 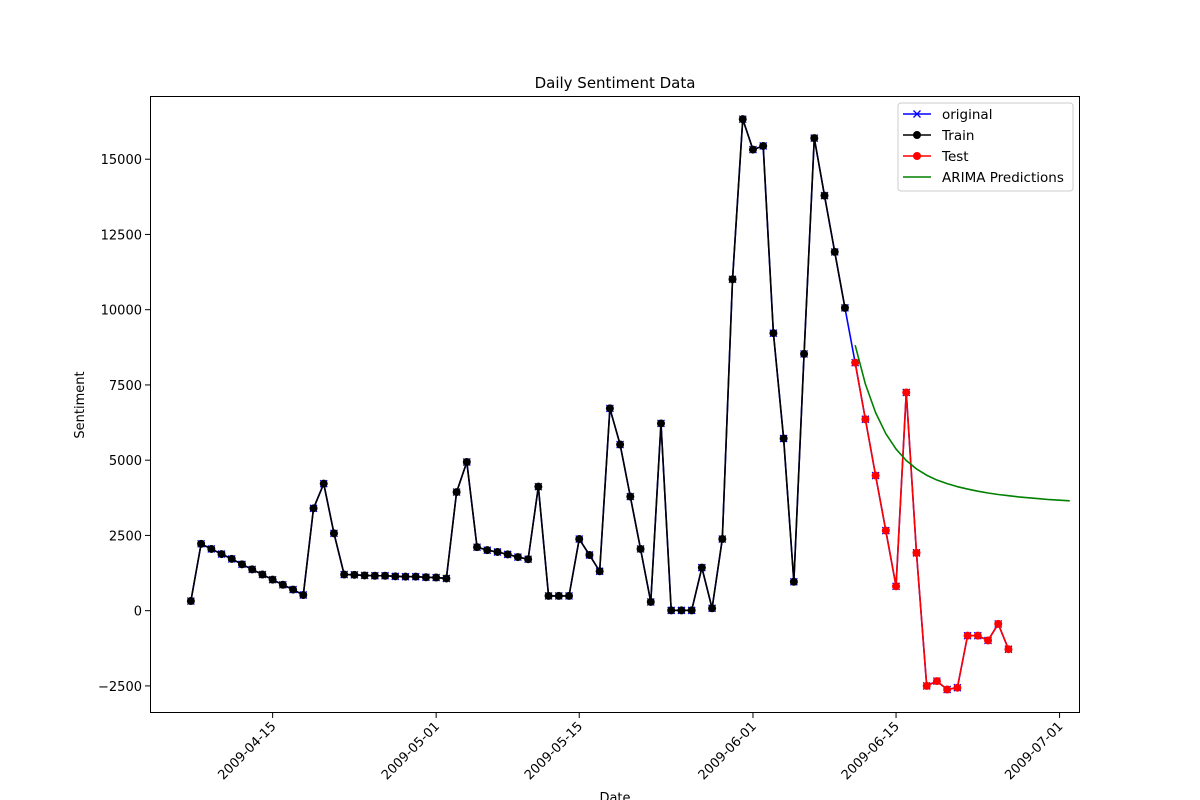 I want to click on legend-label-test: Test, so click(x=955, y=157).